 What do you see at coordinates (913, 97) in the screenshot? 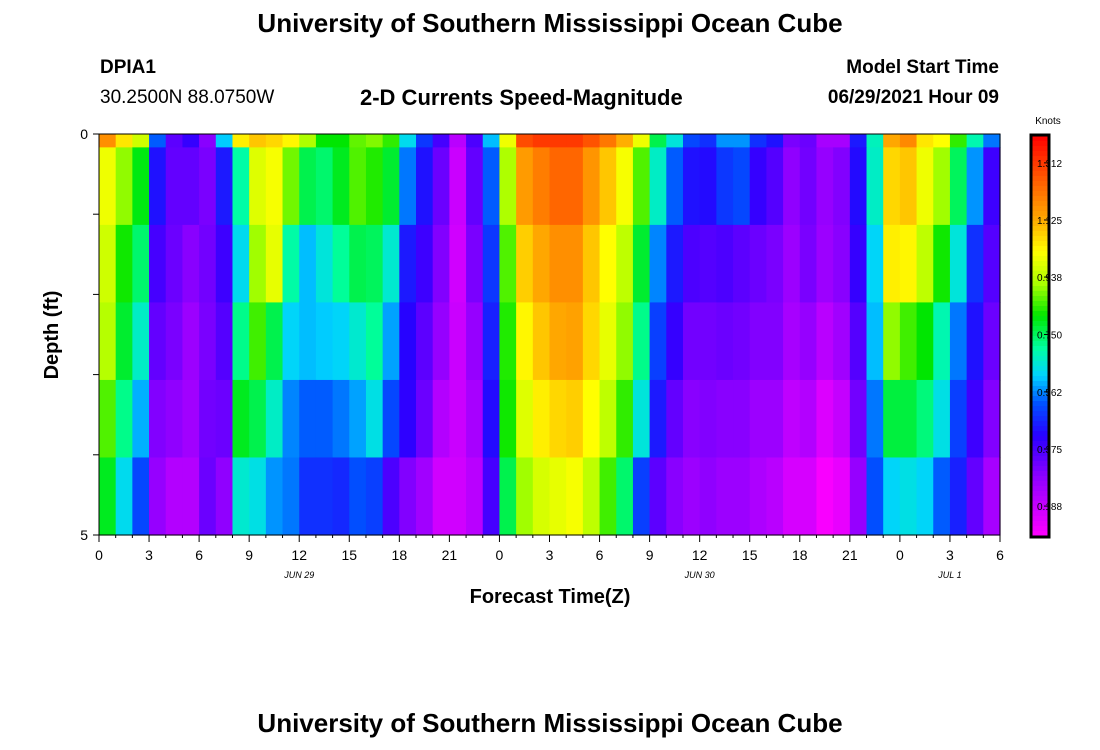
I see `model-start-value: 06/29/2021 Hour 09` at bounding box center [913, 97].